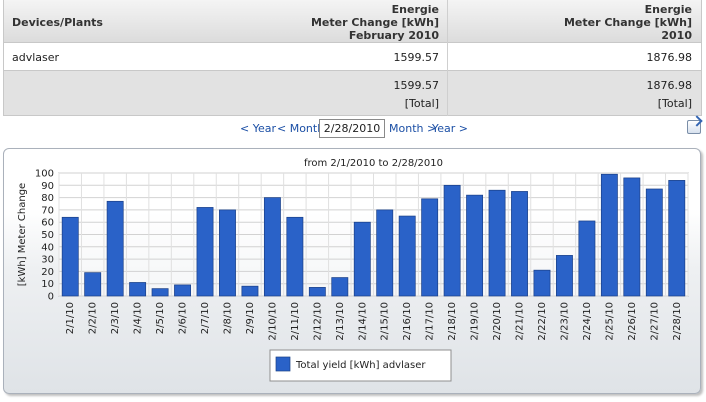 Image resolution: width=706 pixels, height=402 pixels. I want to click on x-tick-label: 2/14/10, so click(362, 321).